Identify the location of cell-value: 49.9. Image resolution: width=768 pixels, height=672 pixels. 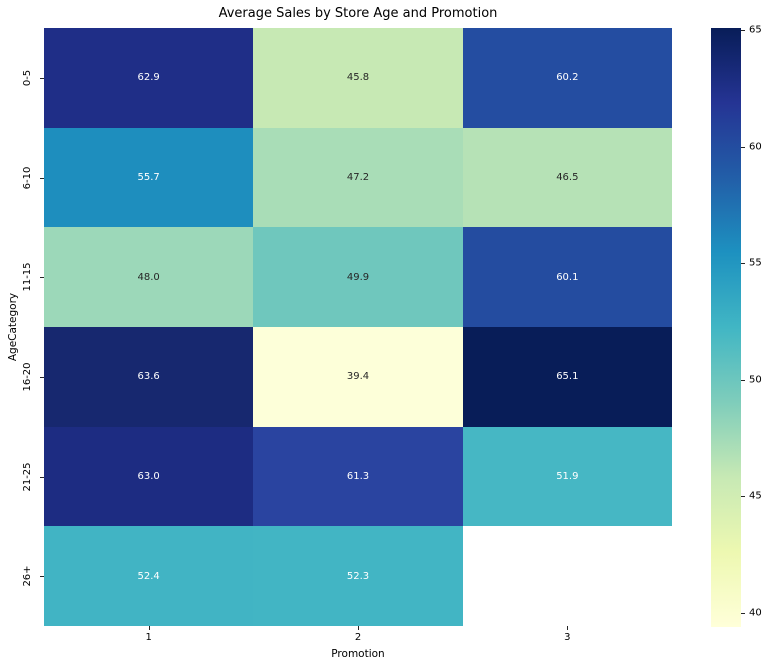
(358, 277).